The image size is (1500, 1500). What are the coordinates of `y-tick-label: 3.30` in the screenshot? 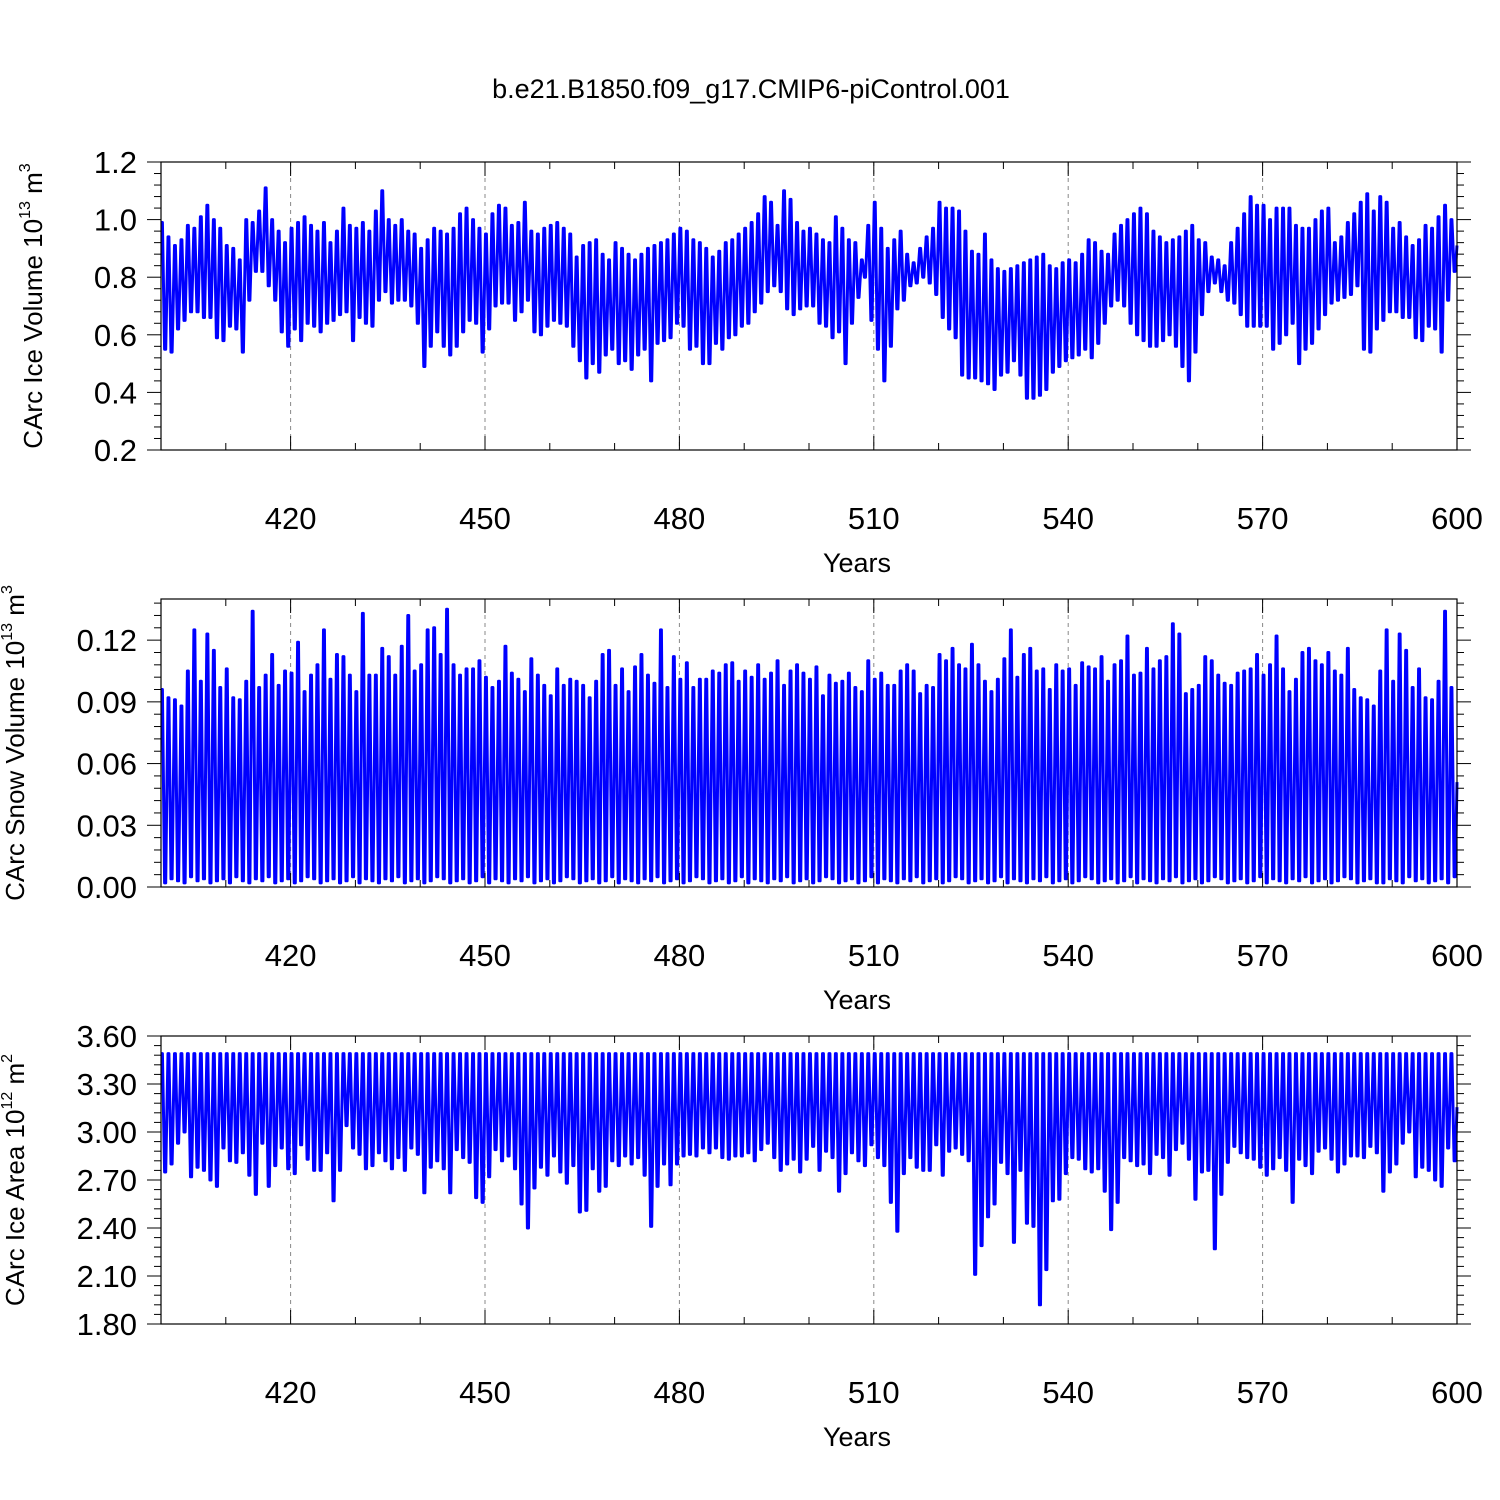 It's located at (107, 1084).